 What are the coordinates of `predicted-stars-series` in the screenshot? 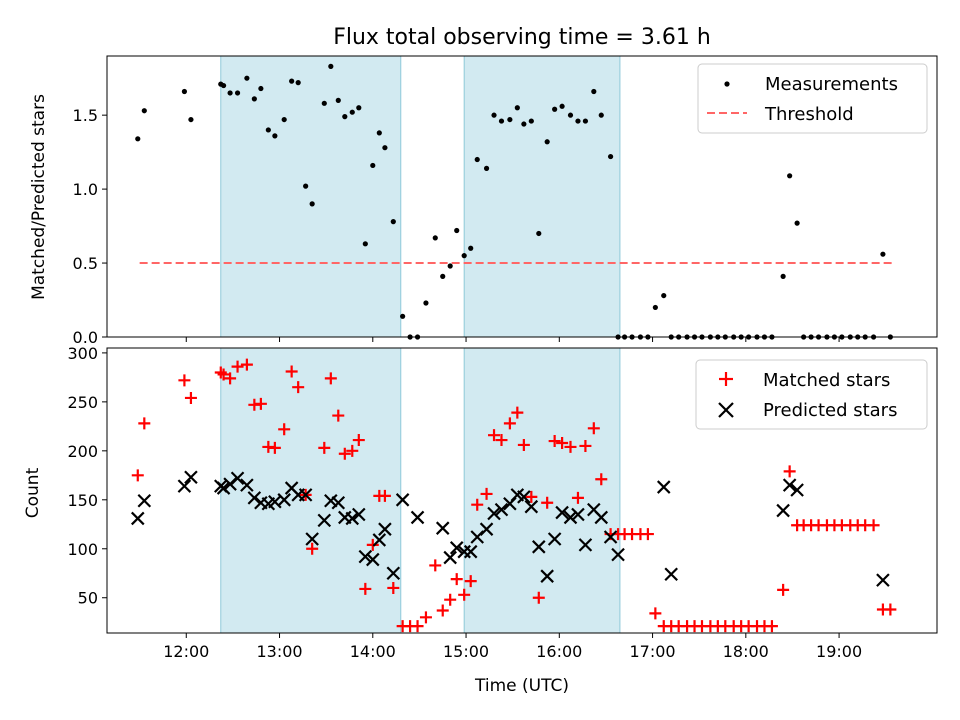 It's located at (510, 528).